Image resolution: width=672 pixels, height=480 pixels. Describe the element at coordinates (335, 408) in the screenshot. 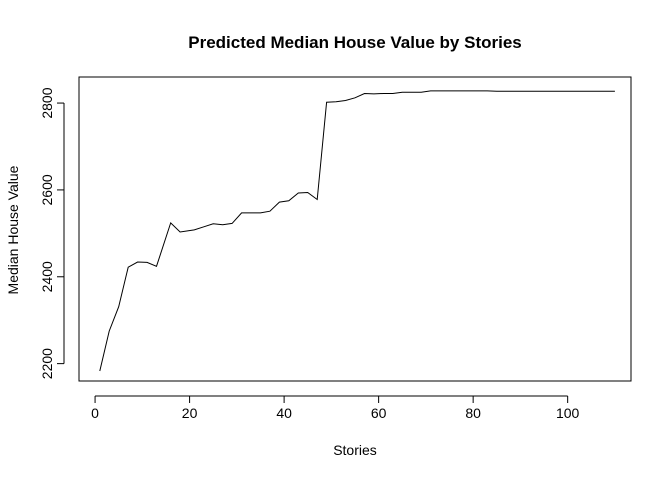

I see `x-axis: 0 20 40 60 80 100` at that location.